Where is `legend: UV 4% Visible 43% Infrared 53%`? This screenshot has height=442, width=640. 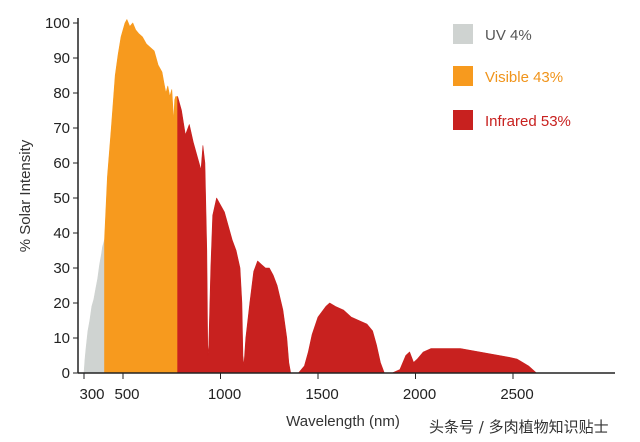 legend: UV 4% Visible 43% Infrared 53% is located at coordinates (512, 77).